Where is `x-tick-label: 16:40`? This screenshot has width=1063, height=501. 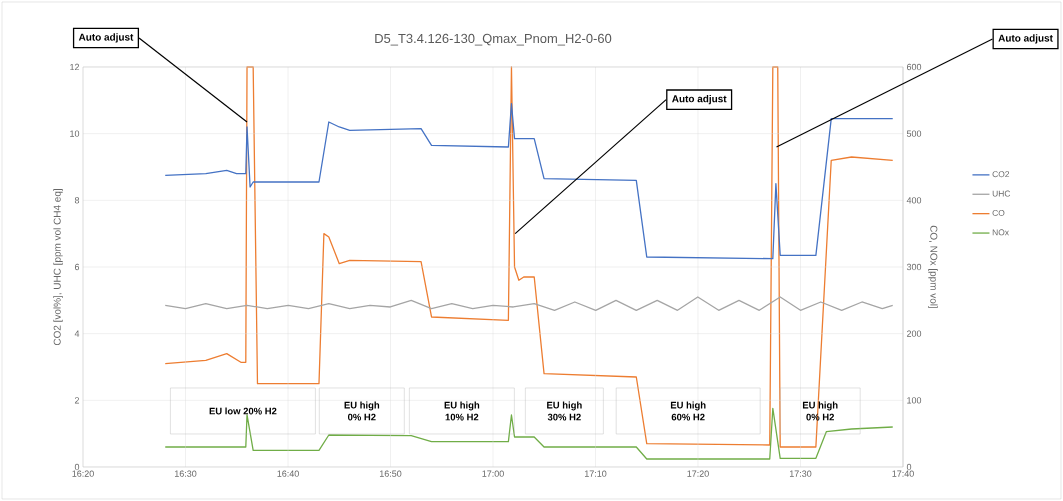
x-tick-label: 16:40 is located at coordinates (288, 473).